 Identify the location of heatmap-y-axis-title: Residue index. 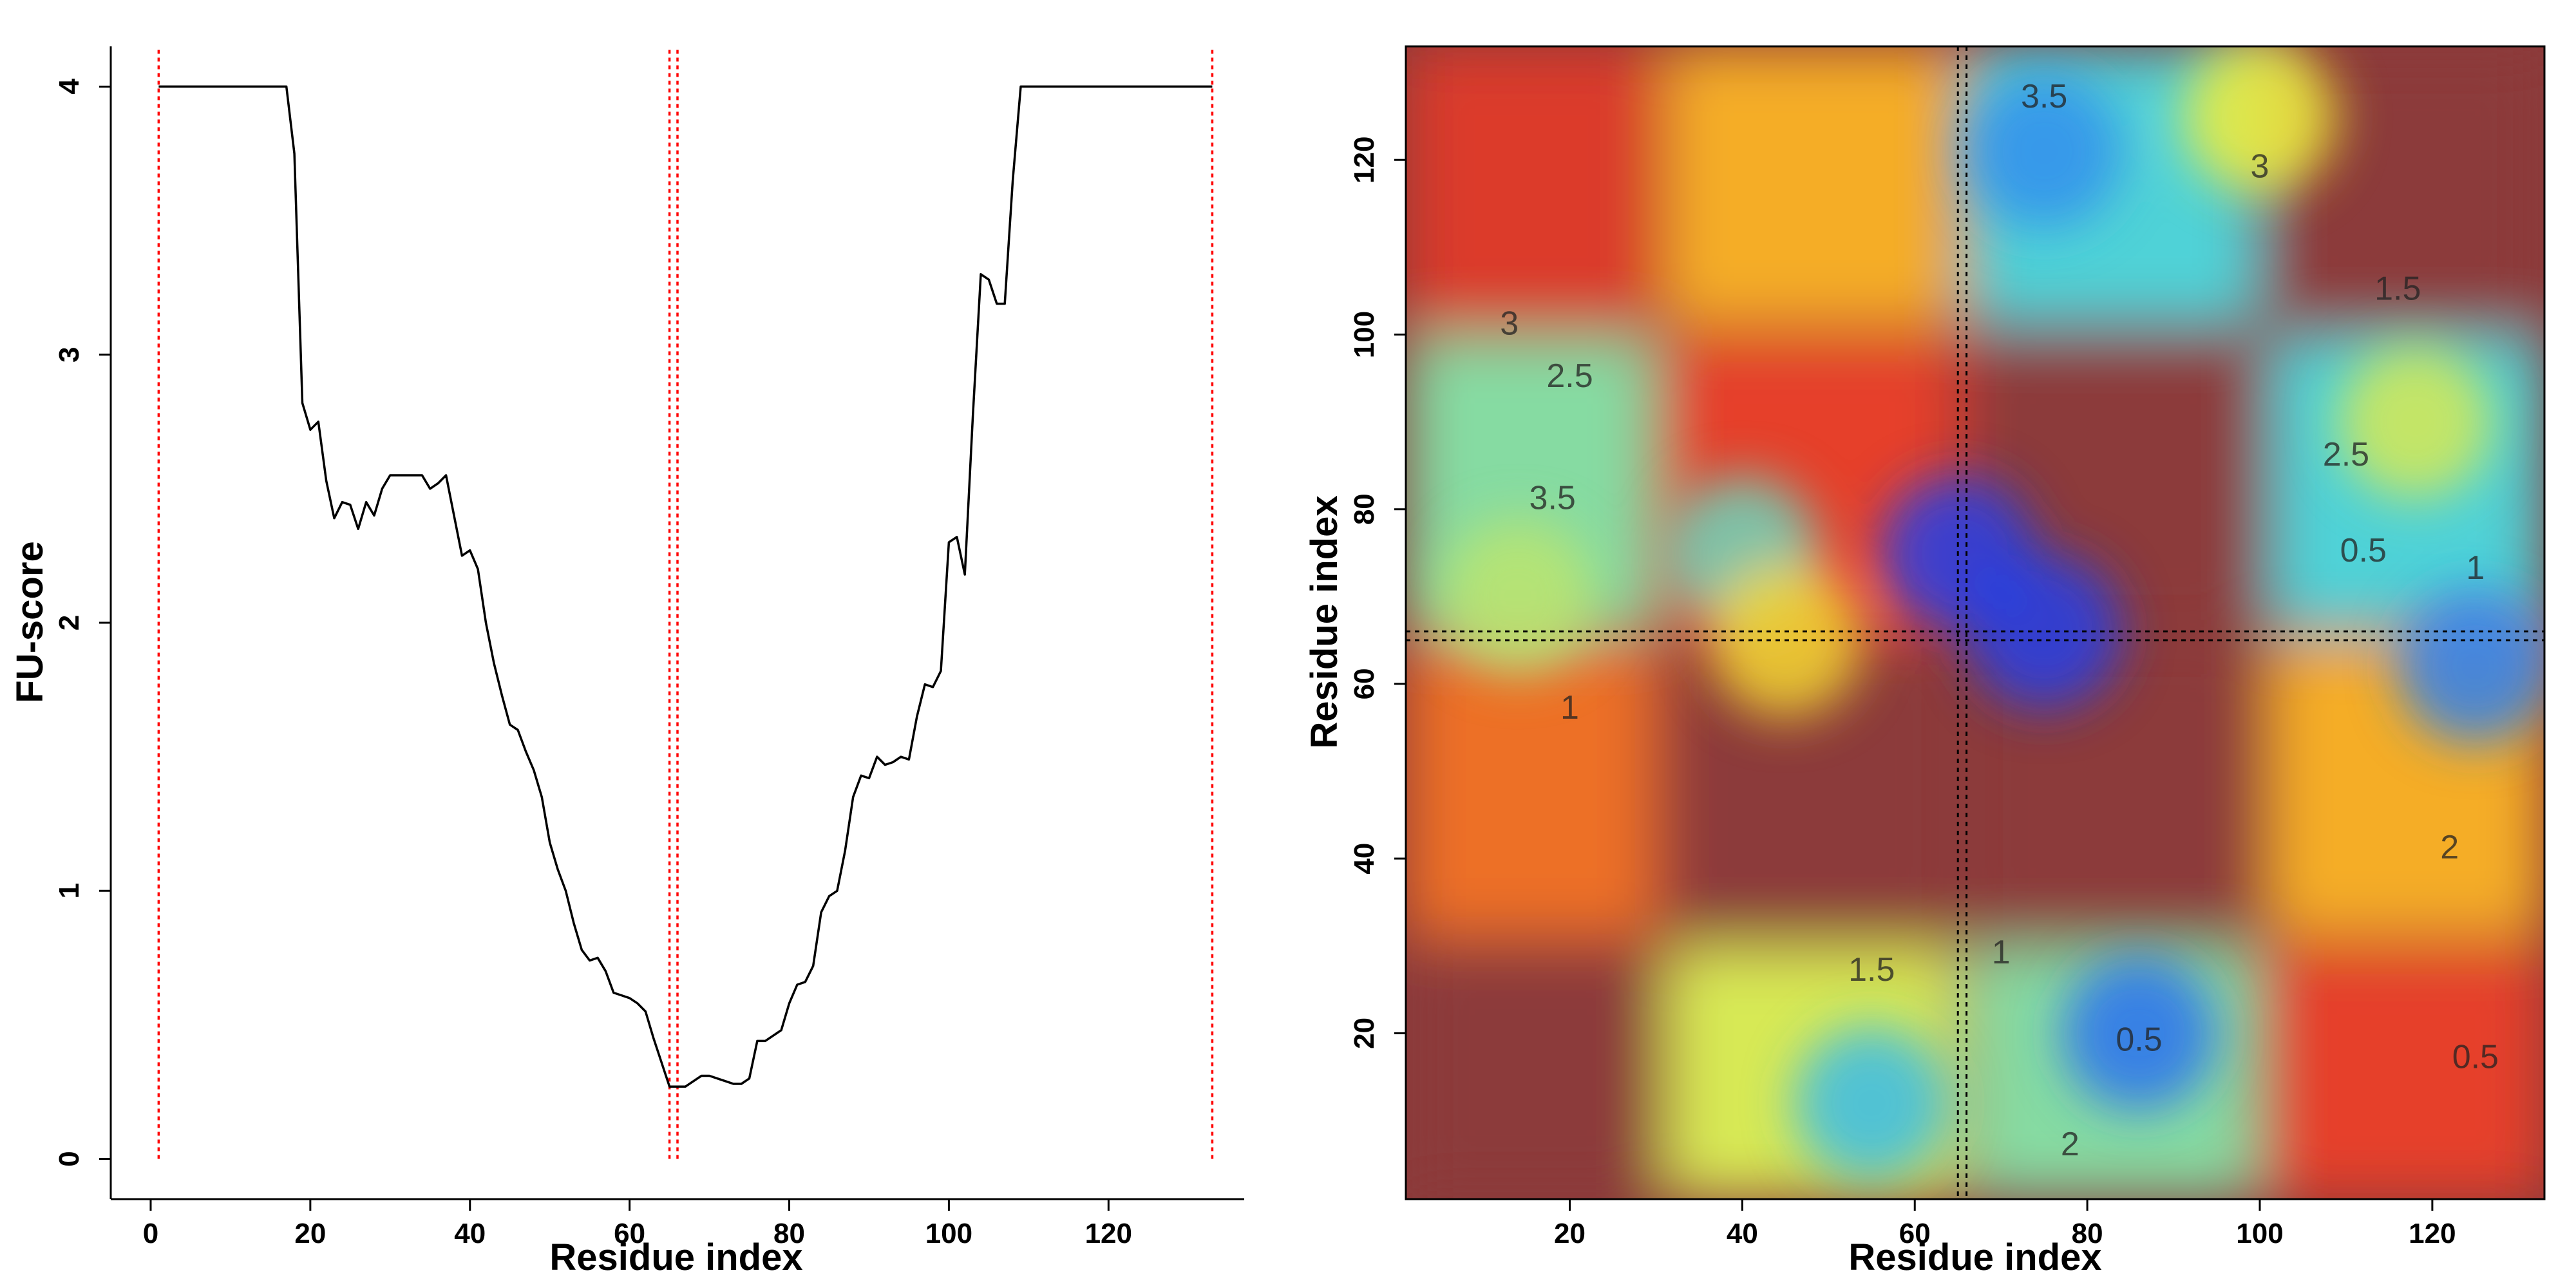
(1324, 621).